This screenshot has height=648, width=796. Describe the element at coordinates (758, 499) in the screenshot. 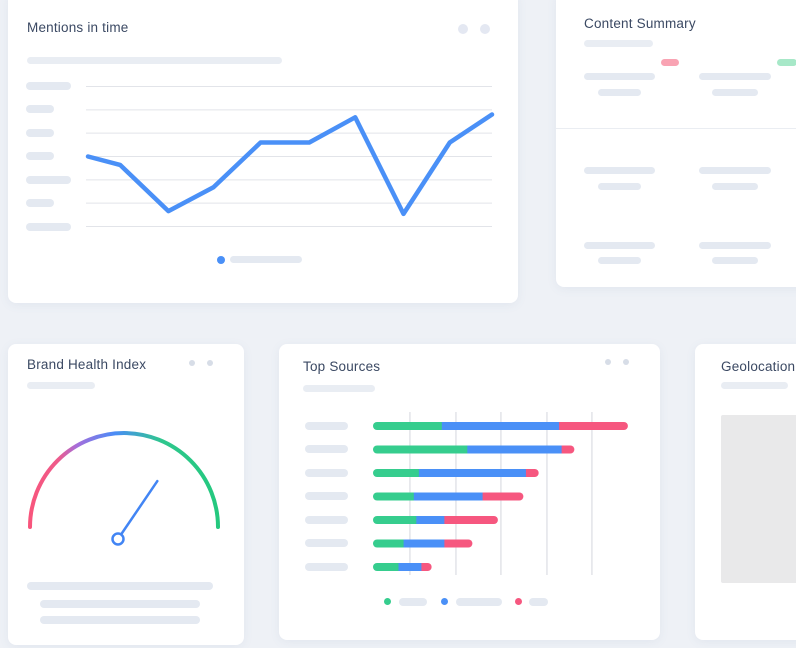

I see `map-placeholder` at that location.